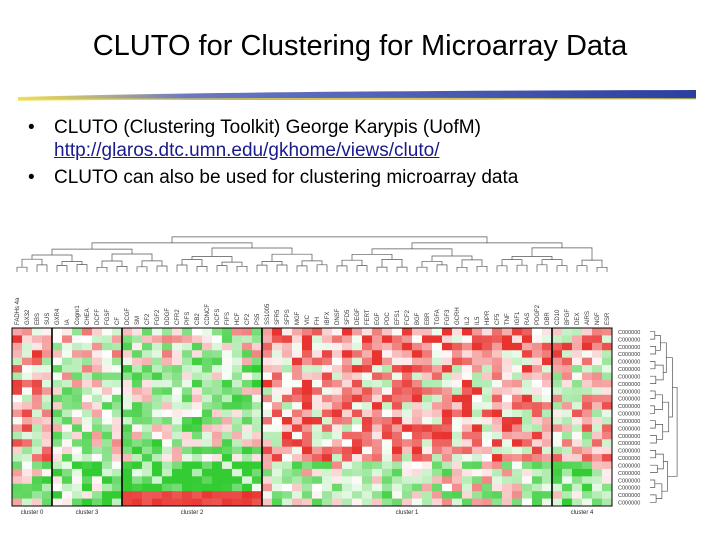  I want to click on column-label: IA, so click(68, 322).